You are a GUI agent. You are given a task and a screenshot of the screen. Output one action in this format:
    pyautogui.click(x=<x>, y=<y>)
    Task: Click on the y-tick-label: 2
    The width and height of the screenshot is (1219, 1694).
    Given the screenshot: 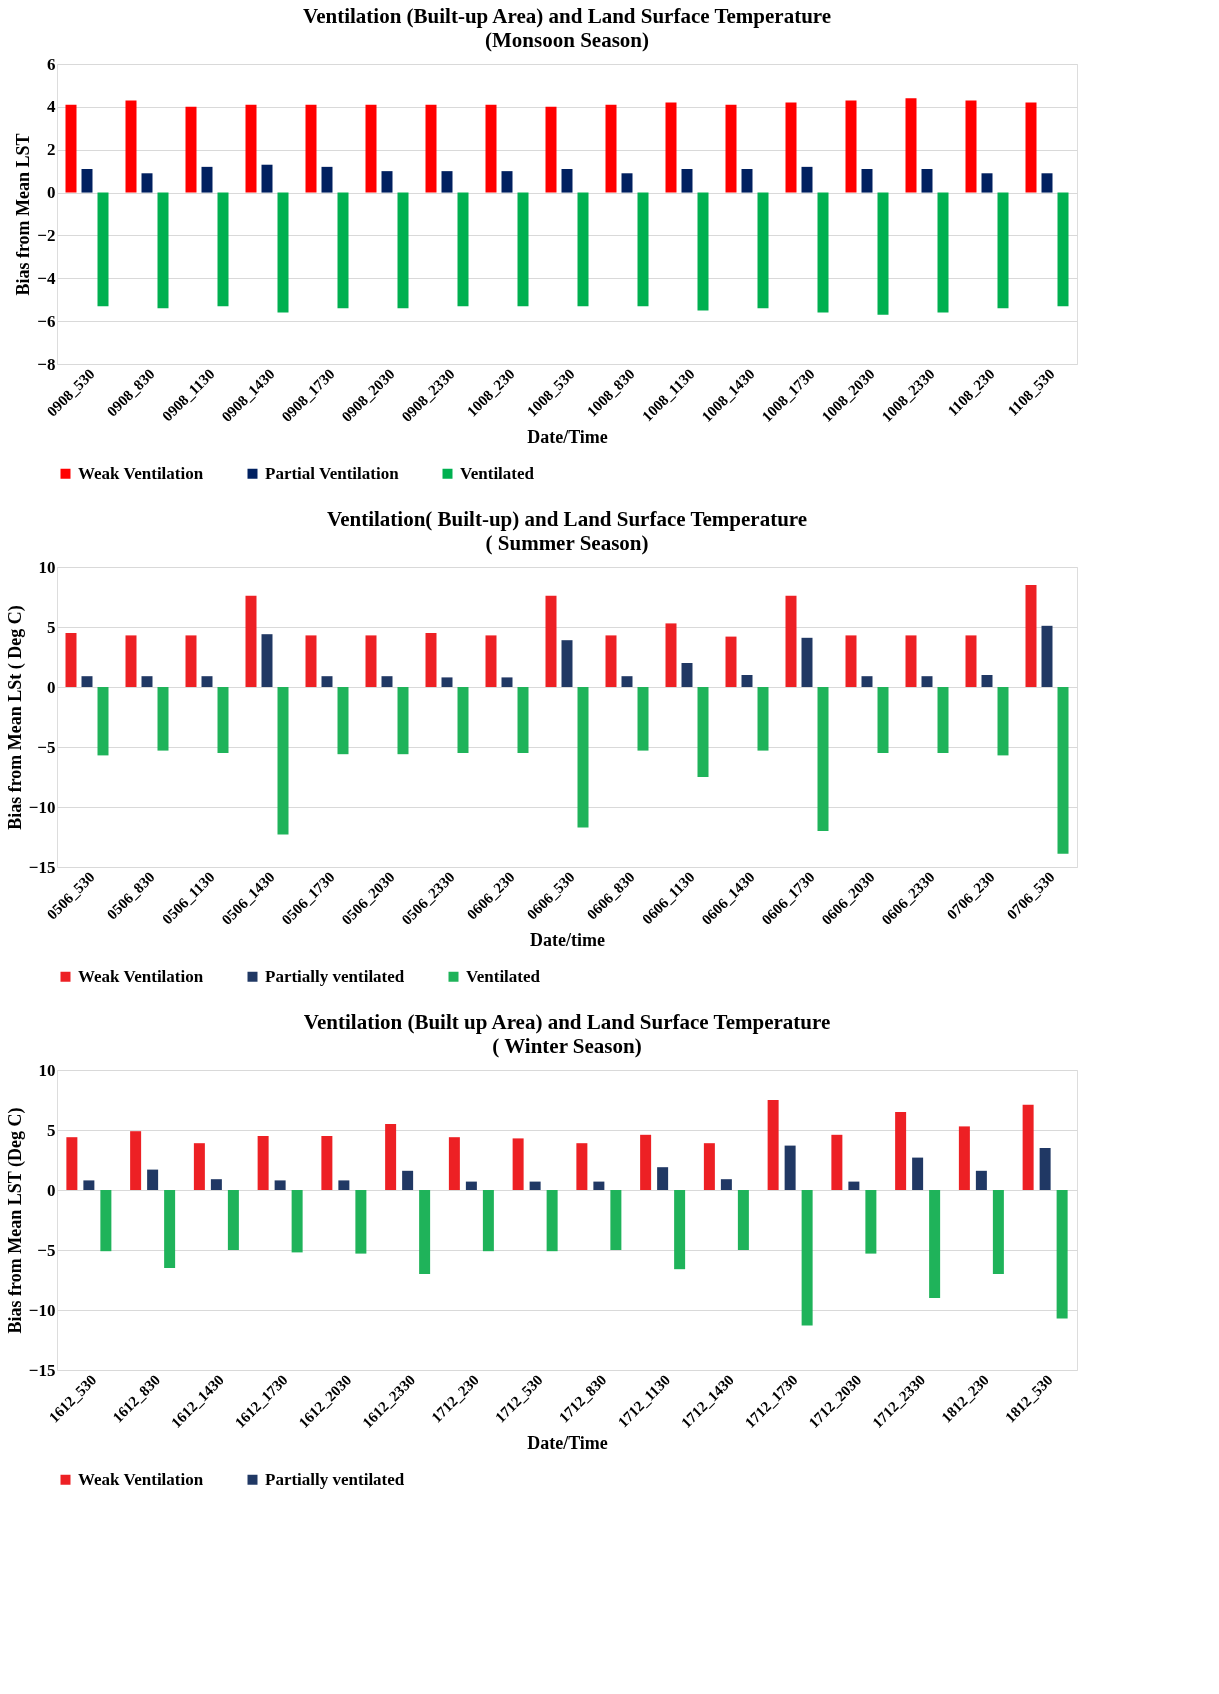 What is the action you would take?
    pyautogui.click(x=51, y=150)
    